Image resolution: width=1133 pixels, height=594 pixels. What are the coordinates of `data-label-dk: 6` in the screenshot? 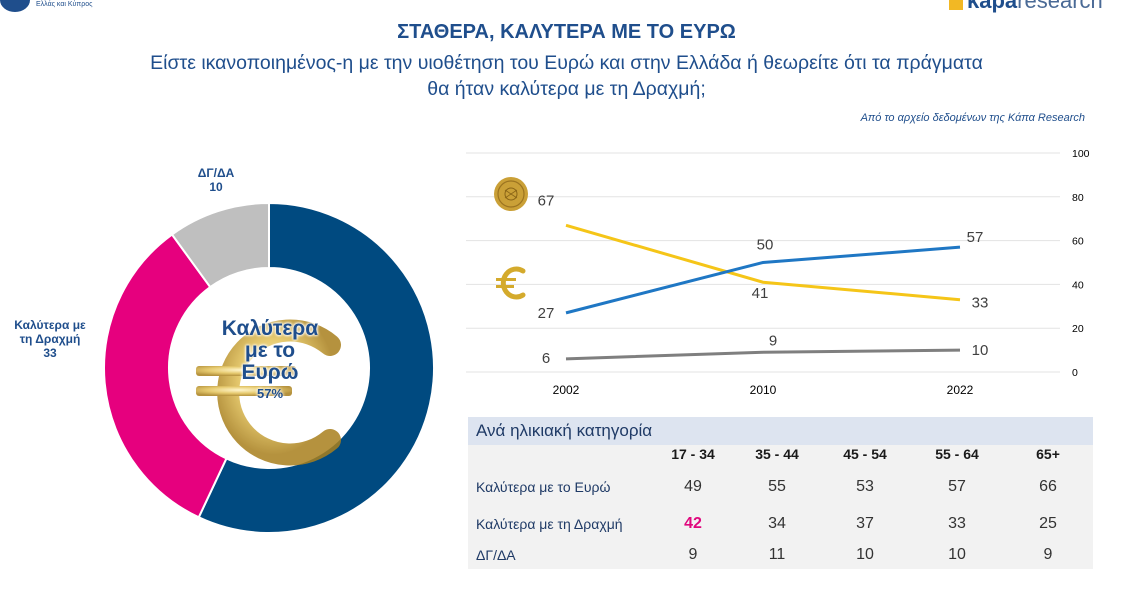 It's located at (546, 358).